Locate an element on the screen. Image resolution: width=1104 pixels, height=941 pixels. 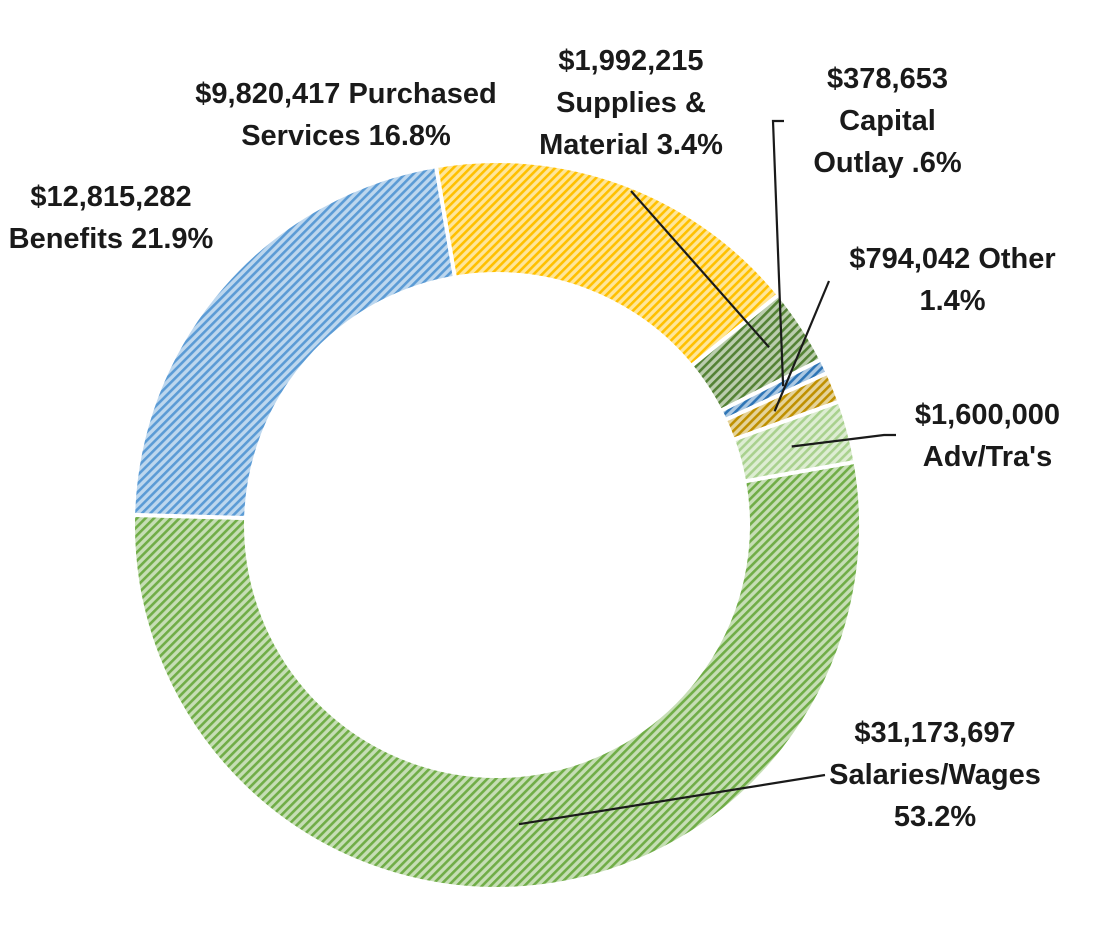
leader-line-other is located at coordinates (802, 346).